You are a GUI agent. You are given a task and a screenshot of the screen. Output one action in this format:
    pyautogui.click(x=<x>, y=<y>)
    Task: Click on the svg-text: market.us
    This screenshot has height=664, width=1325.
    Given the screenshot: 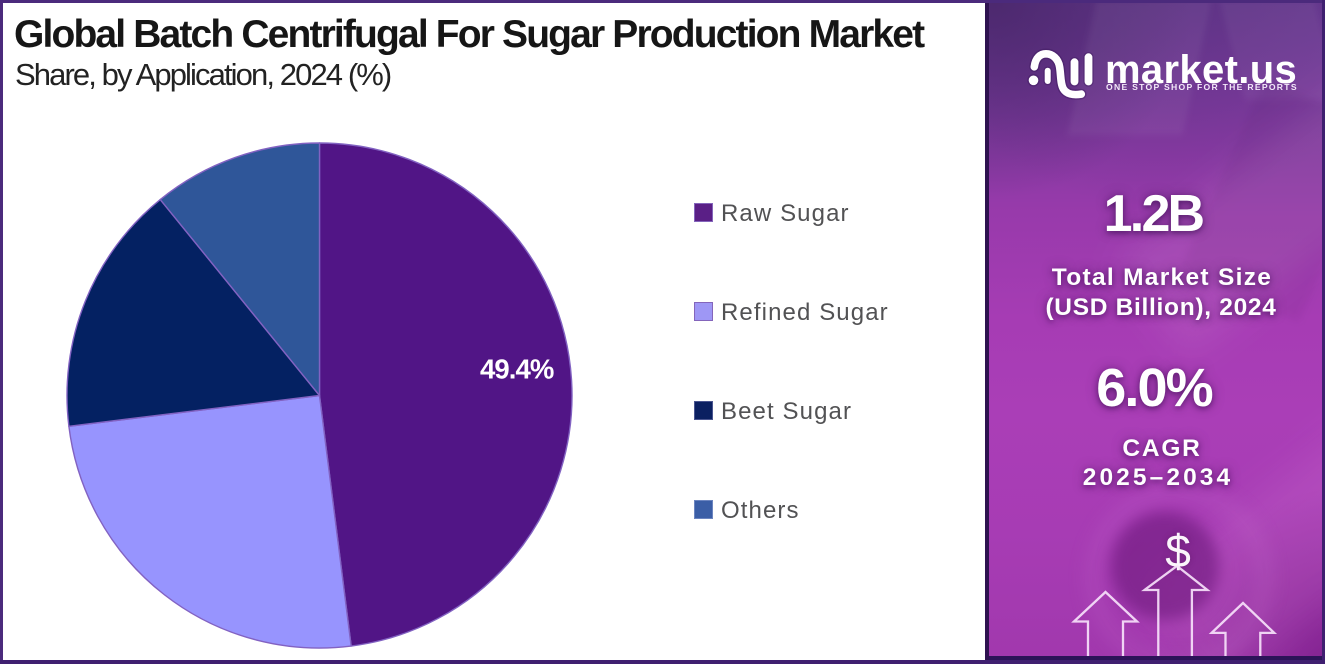 What is the action you would take?
    pyautogui.click(x=1201, y=70)
    